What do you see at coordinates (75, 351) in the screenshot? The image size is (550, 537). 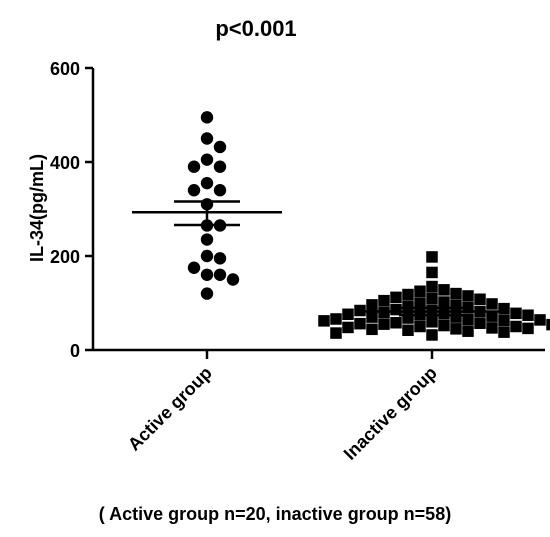 I see `y-tick-label: 0` at bounding box center [75, 351].